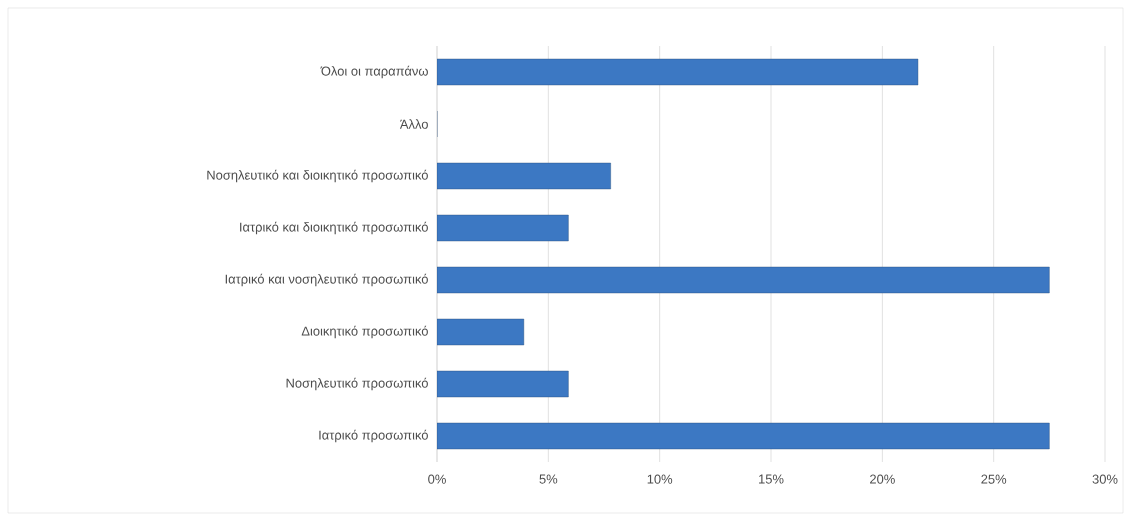 The image size is (1131, 517). What do you see at coordinates (771, 479) in the screenshot?
I see `x-tick-label: 15%` at bounding box center [771, 479].